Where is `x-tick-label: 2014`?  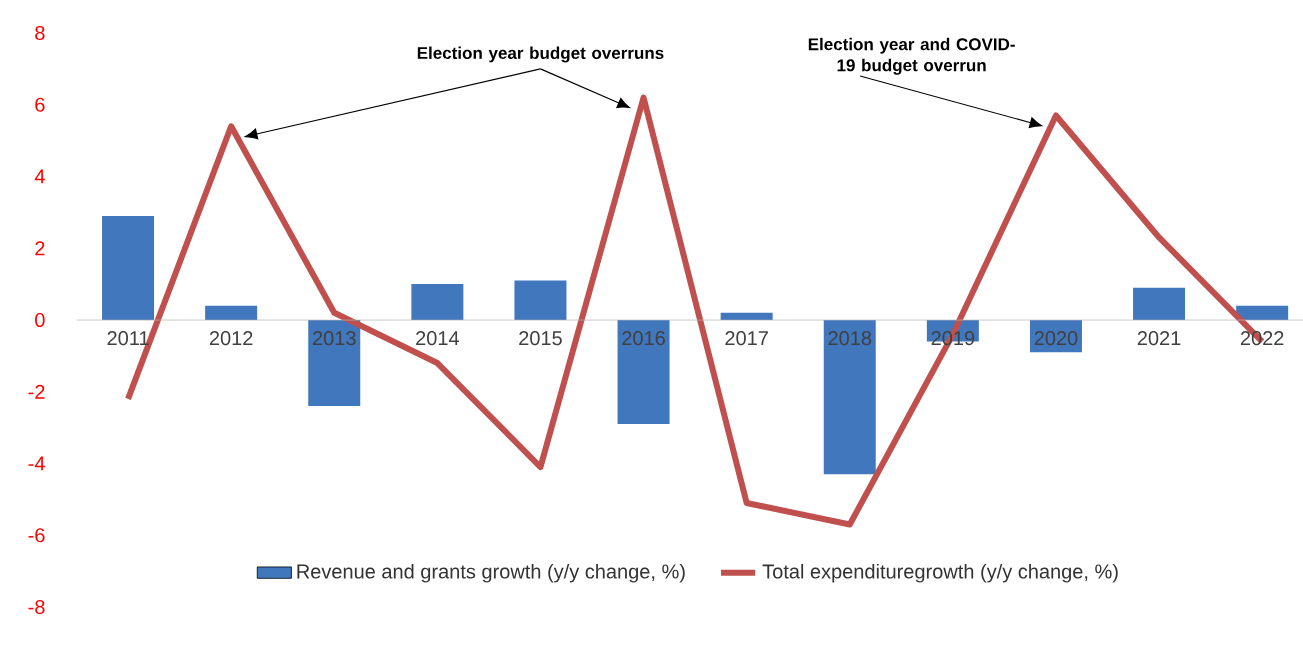 x-tick-label: 2014 is located at coordinates (438, 338).